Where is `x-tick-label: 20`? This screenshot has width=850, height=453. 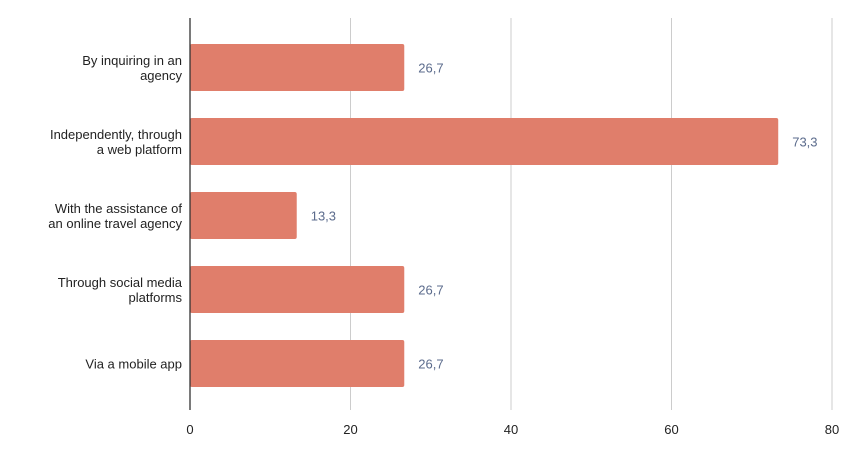
x-tick-label: 20 is located at coordinates (350, 429).